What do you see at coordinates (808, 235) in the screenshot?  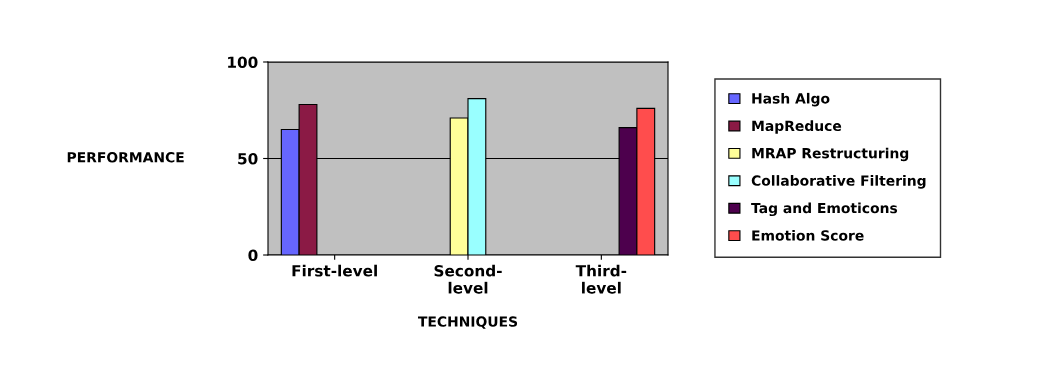 I see `legend-label: Emotion Score` at bounding box center [808, 235].